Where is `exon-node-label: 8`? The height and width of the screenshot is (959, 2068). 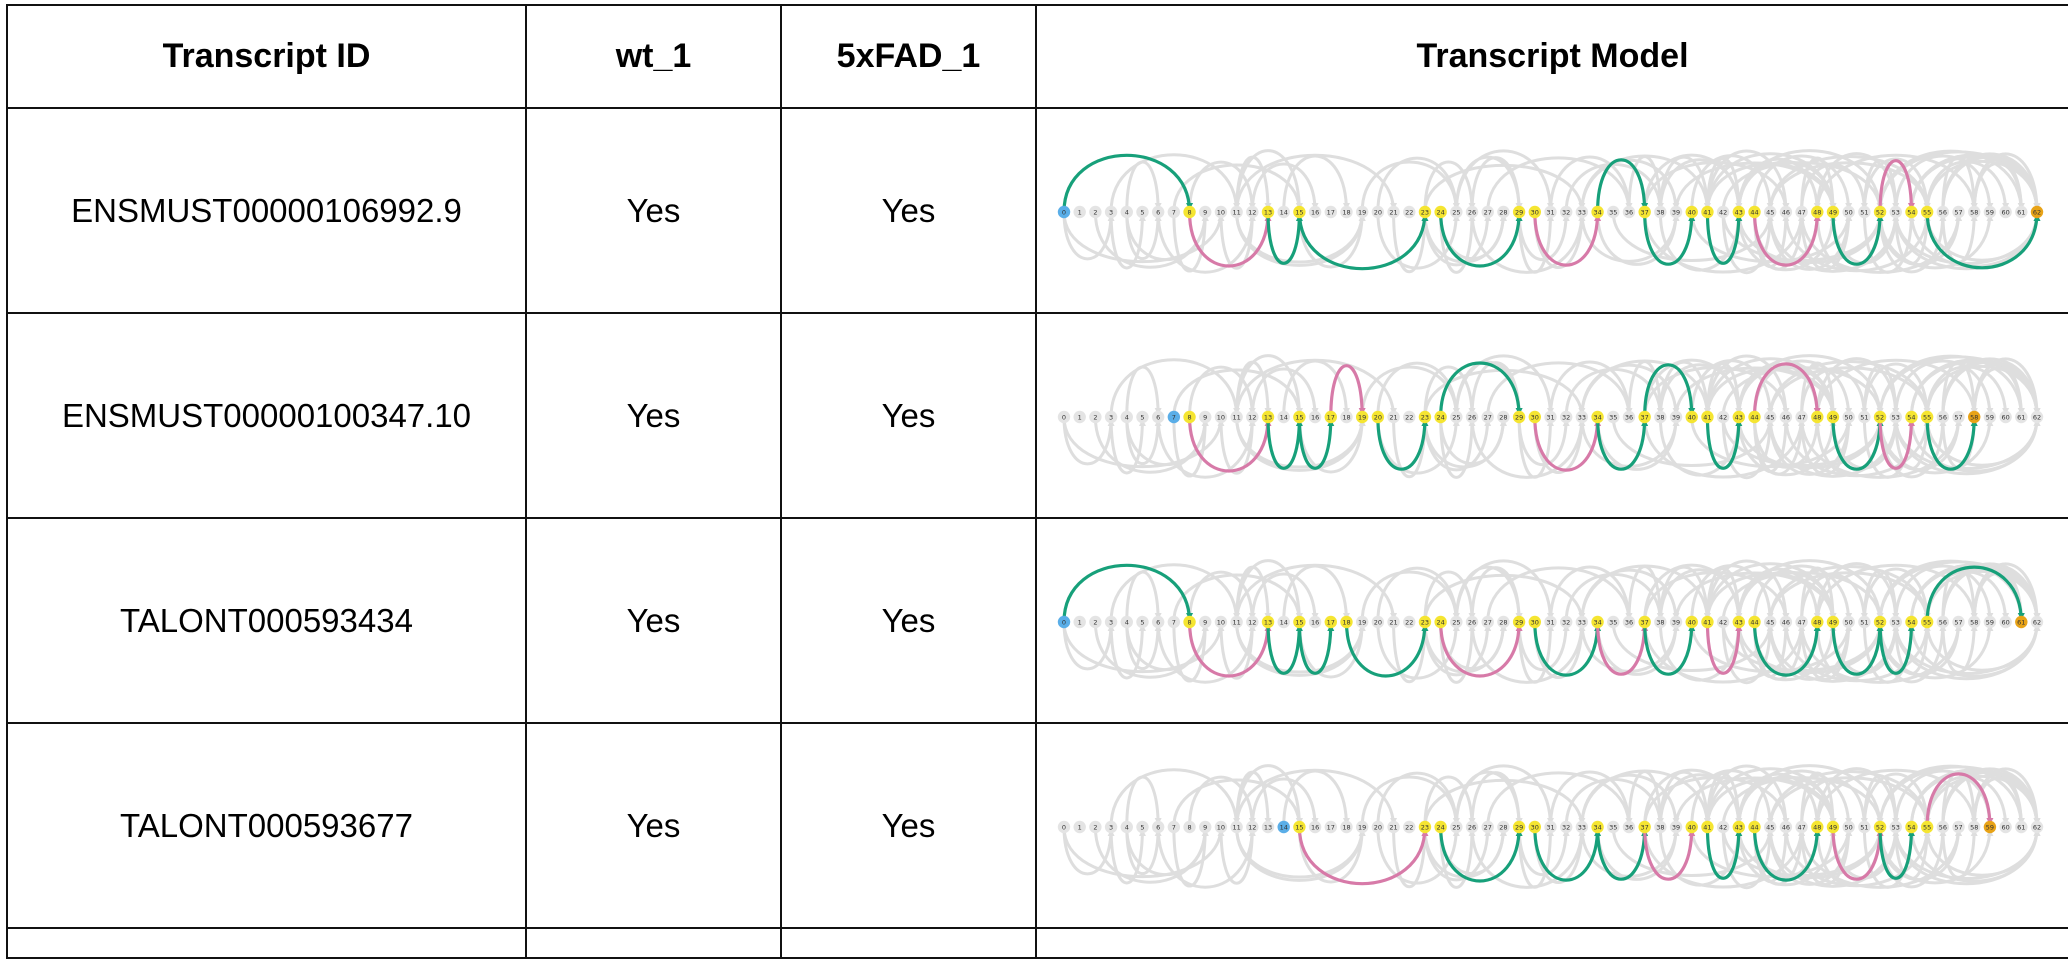 exon-node-label: 8 is located at coordinates (1189, 212).